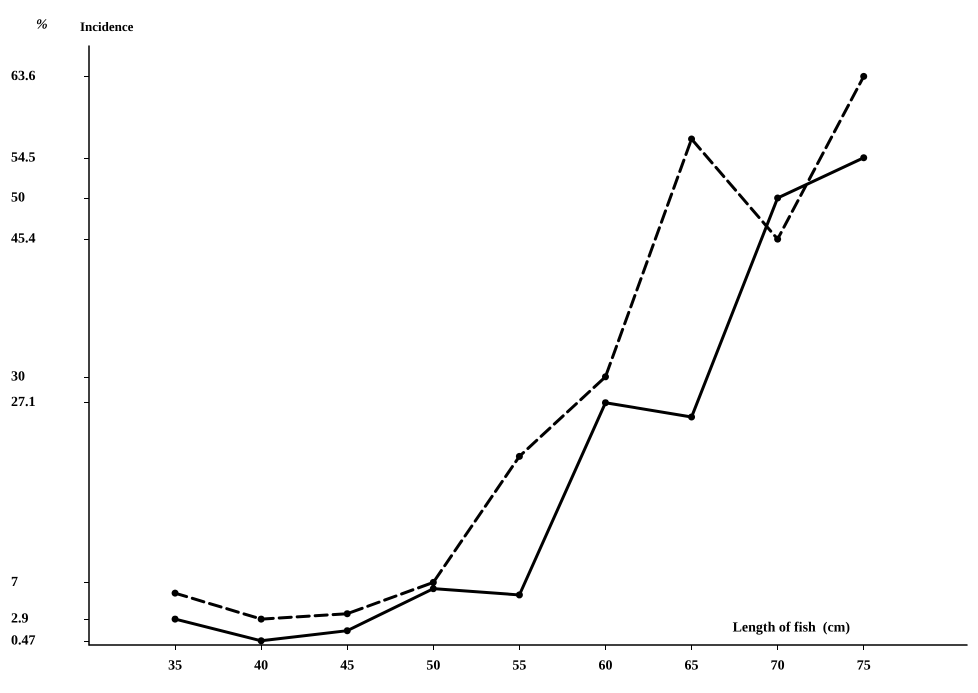 The width and height of the screenshot is (978, 693). I want to click on x-tick-label: 65, so click(691, 666).